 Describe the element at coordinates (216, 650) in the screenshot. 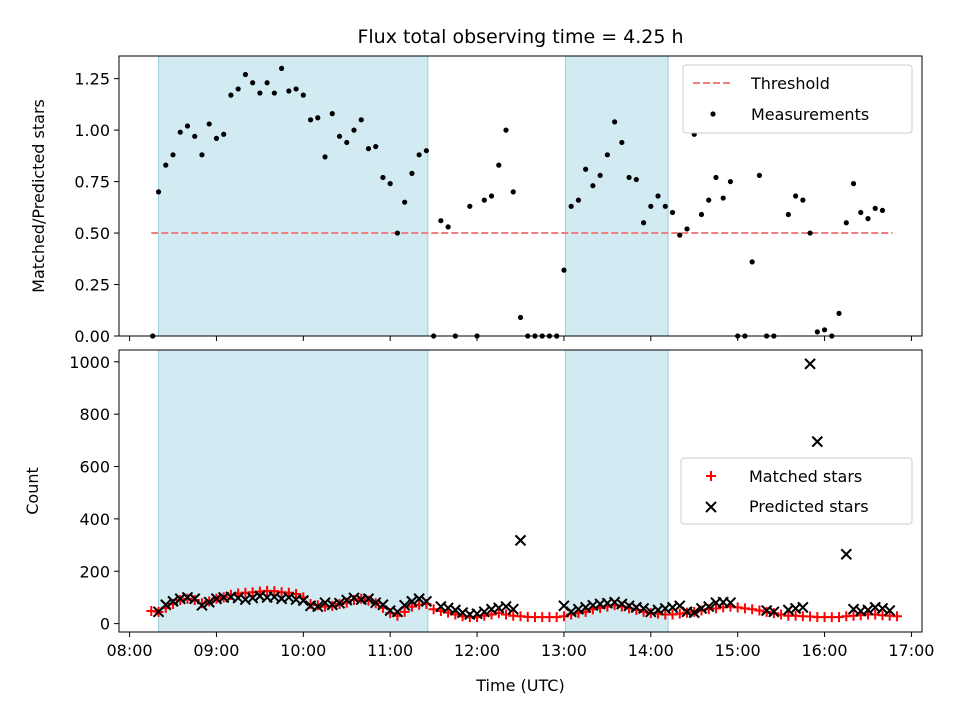

I see `x-tick-label: 09:00` at that location.